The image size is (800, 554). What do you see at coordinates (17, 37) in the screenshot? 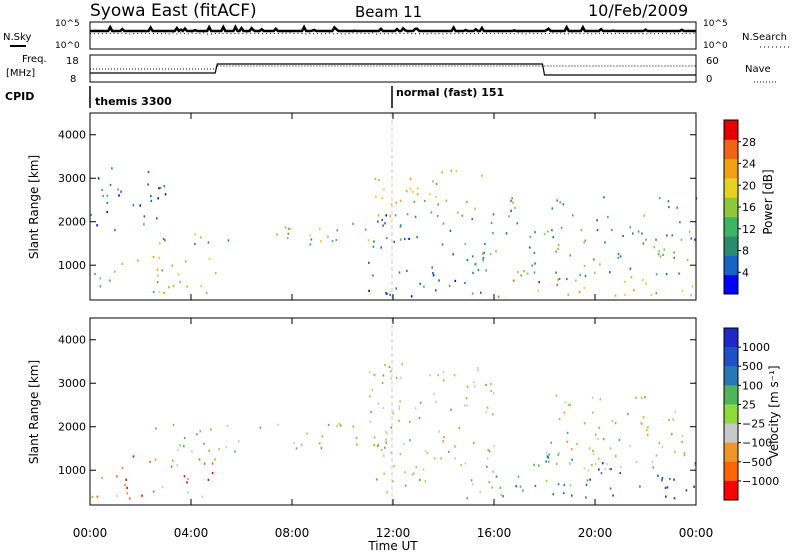
I see `nsky-label: N.Sky` at bounding box center [17, 37].